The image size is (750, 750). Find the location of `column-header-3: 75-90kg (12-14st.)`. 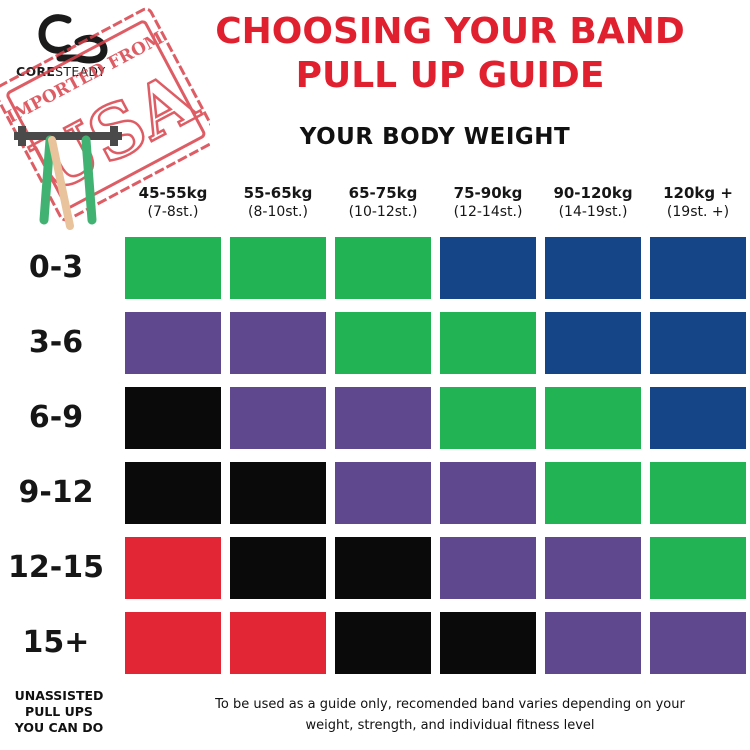

column-header-3: 75-90kg (12-14st.) is located at coordinates (488, 202).